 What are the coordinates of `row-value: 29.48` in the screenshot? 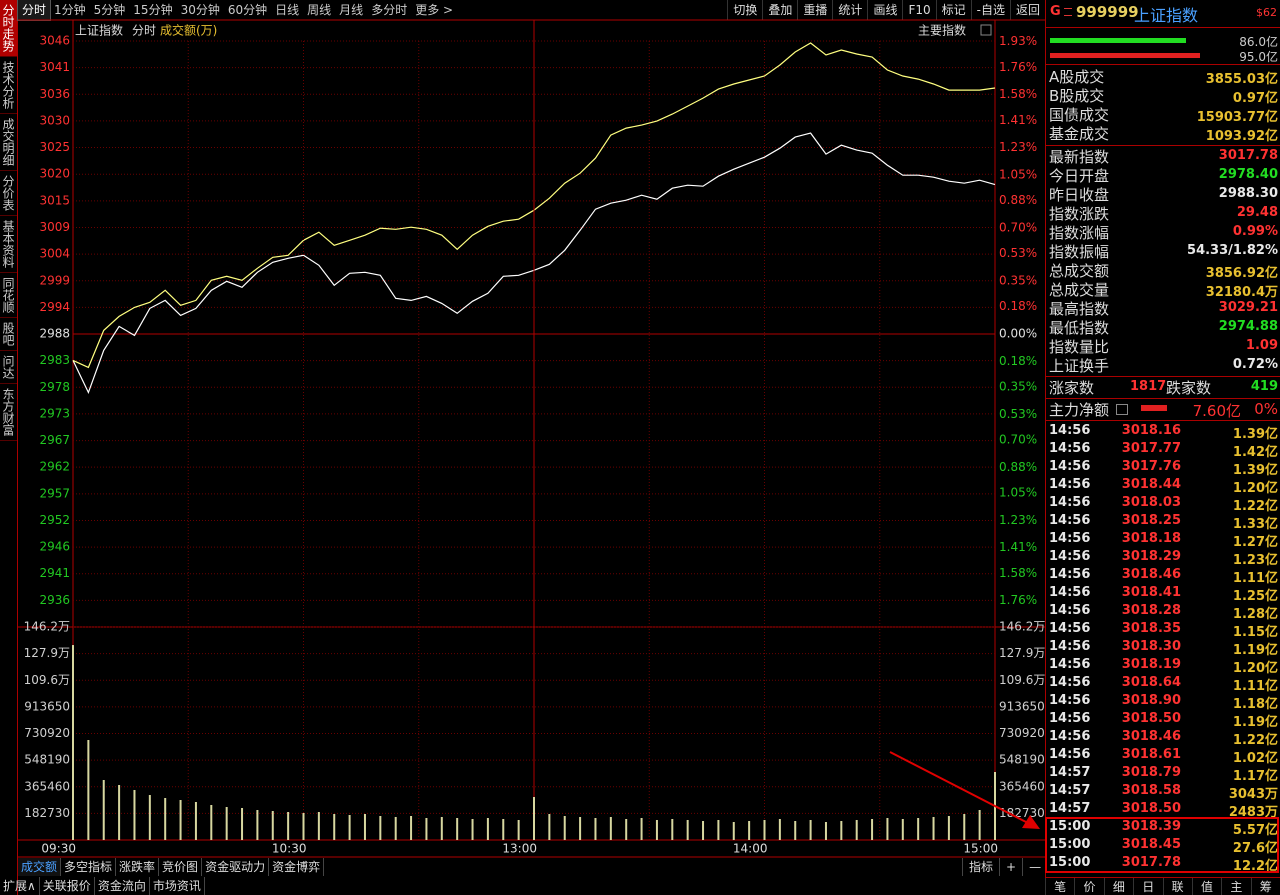 It's located at (1257, 212).